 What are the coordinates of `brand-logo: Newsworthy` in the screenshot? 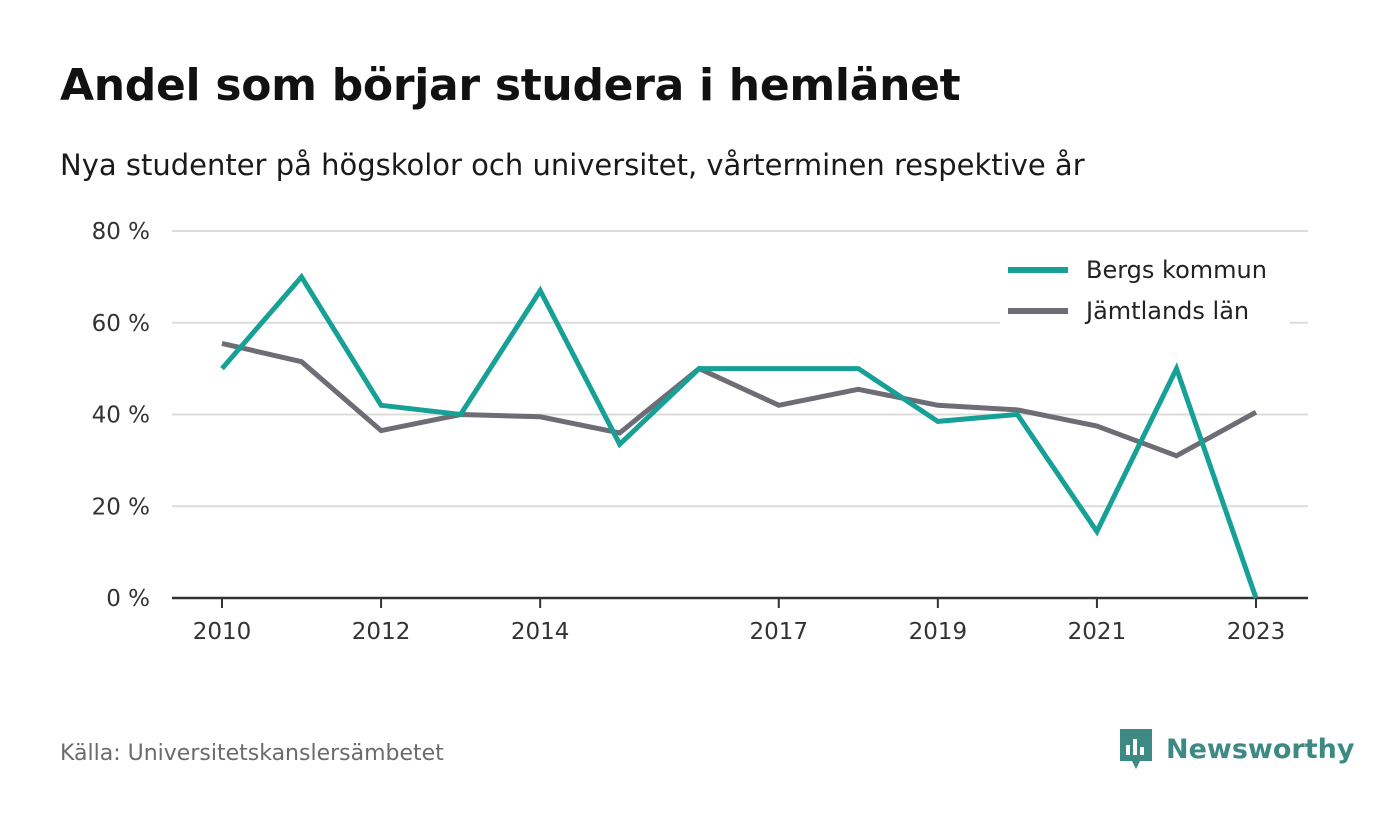 It's located at (1236, 749).